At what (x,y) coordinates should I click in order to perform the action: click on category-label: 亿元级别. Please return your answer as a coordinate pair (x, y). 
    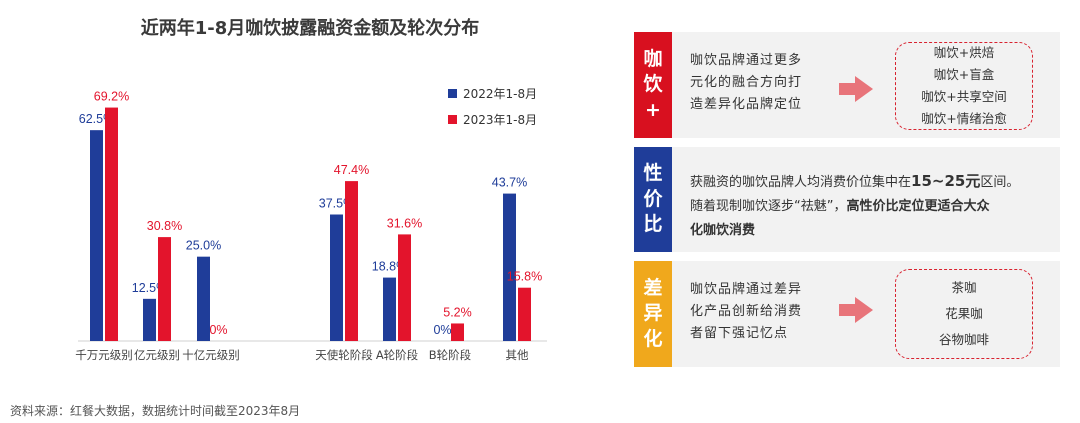
    Looking at the image, I should click on (157, 355).